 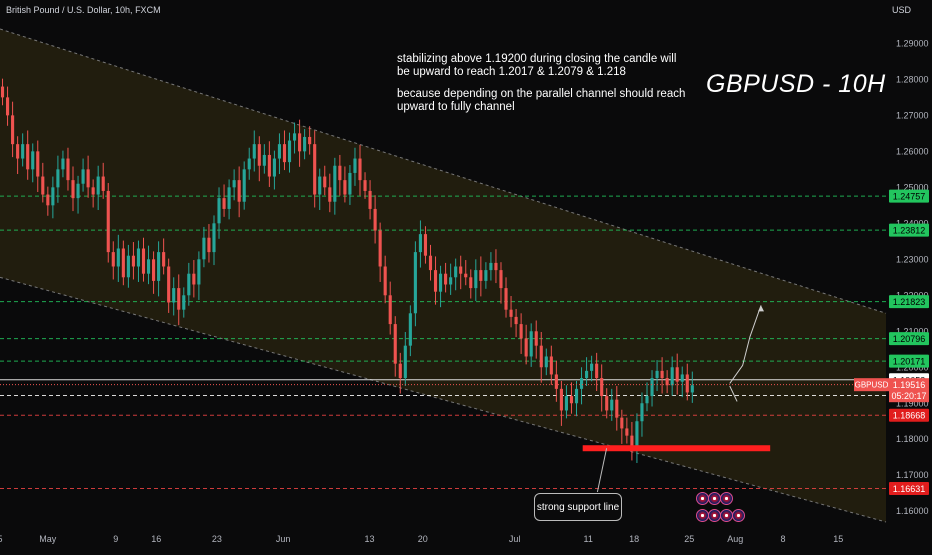 I want to click on uk-flag-icon, so click(x=726, y=498).